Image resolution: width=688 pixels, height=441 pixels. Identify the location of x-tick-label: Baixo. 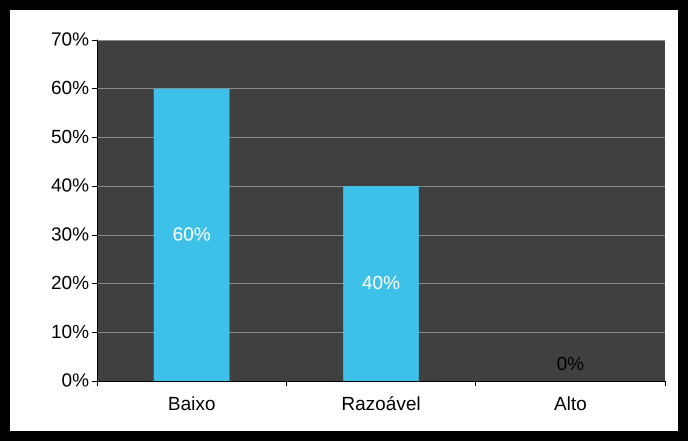
(192, 404).